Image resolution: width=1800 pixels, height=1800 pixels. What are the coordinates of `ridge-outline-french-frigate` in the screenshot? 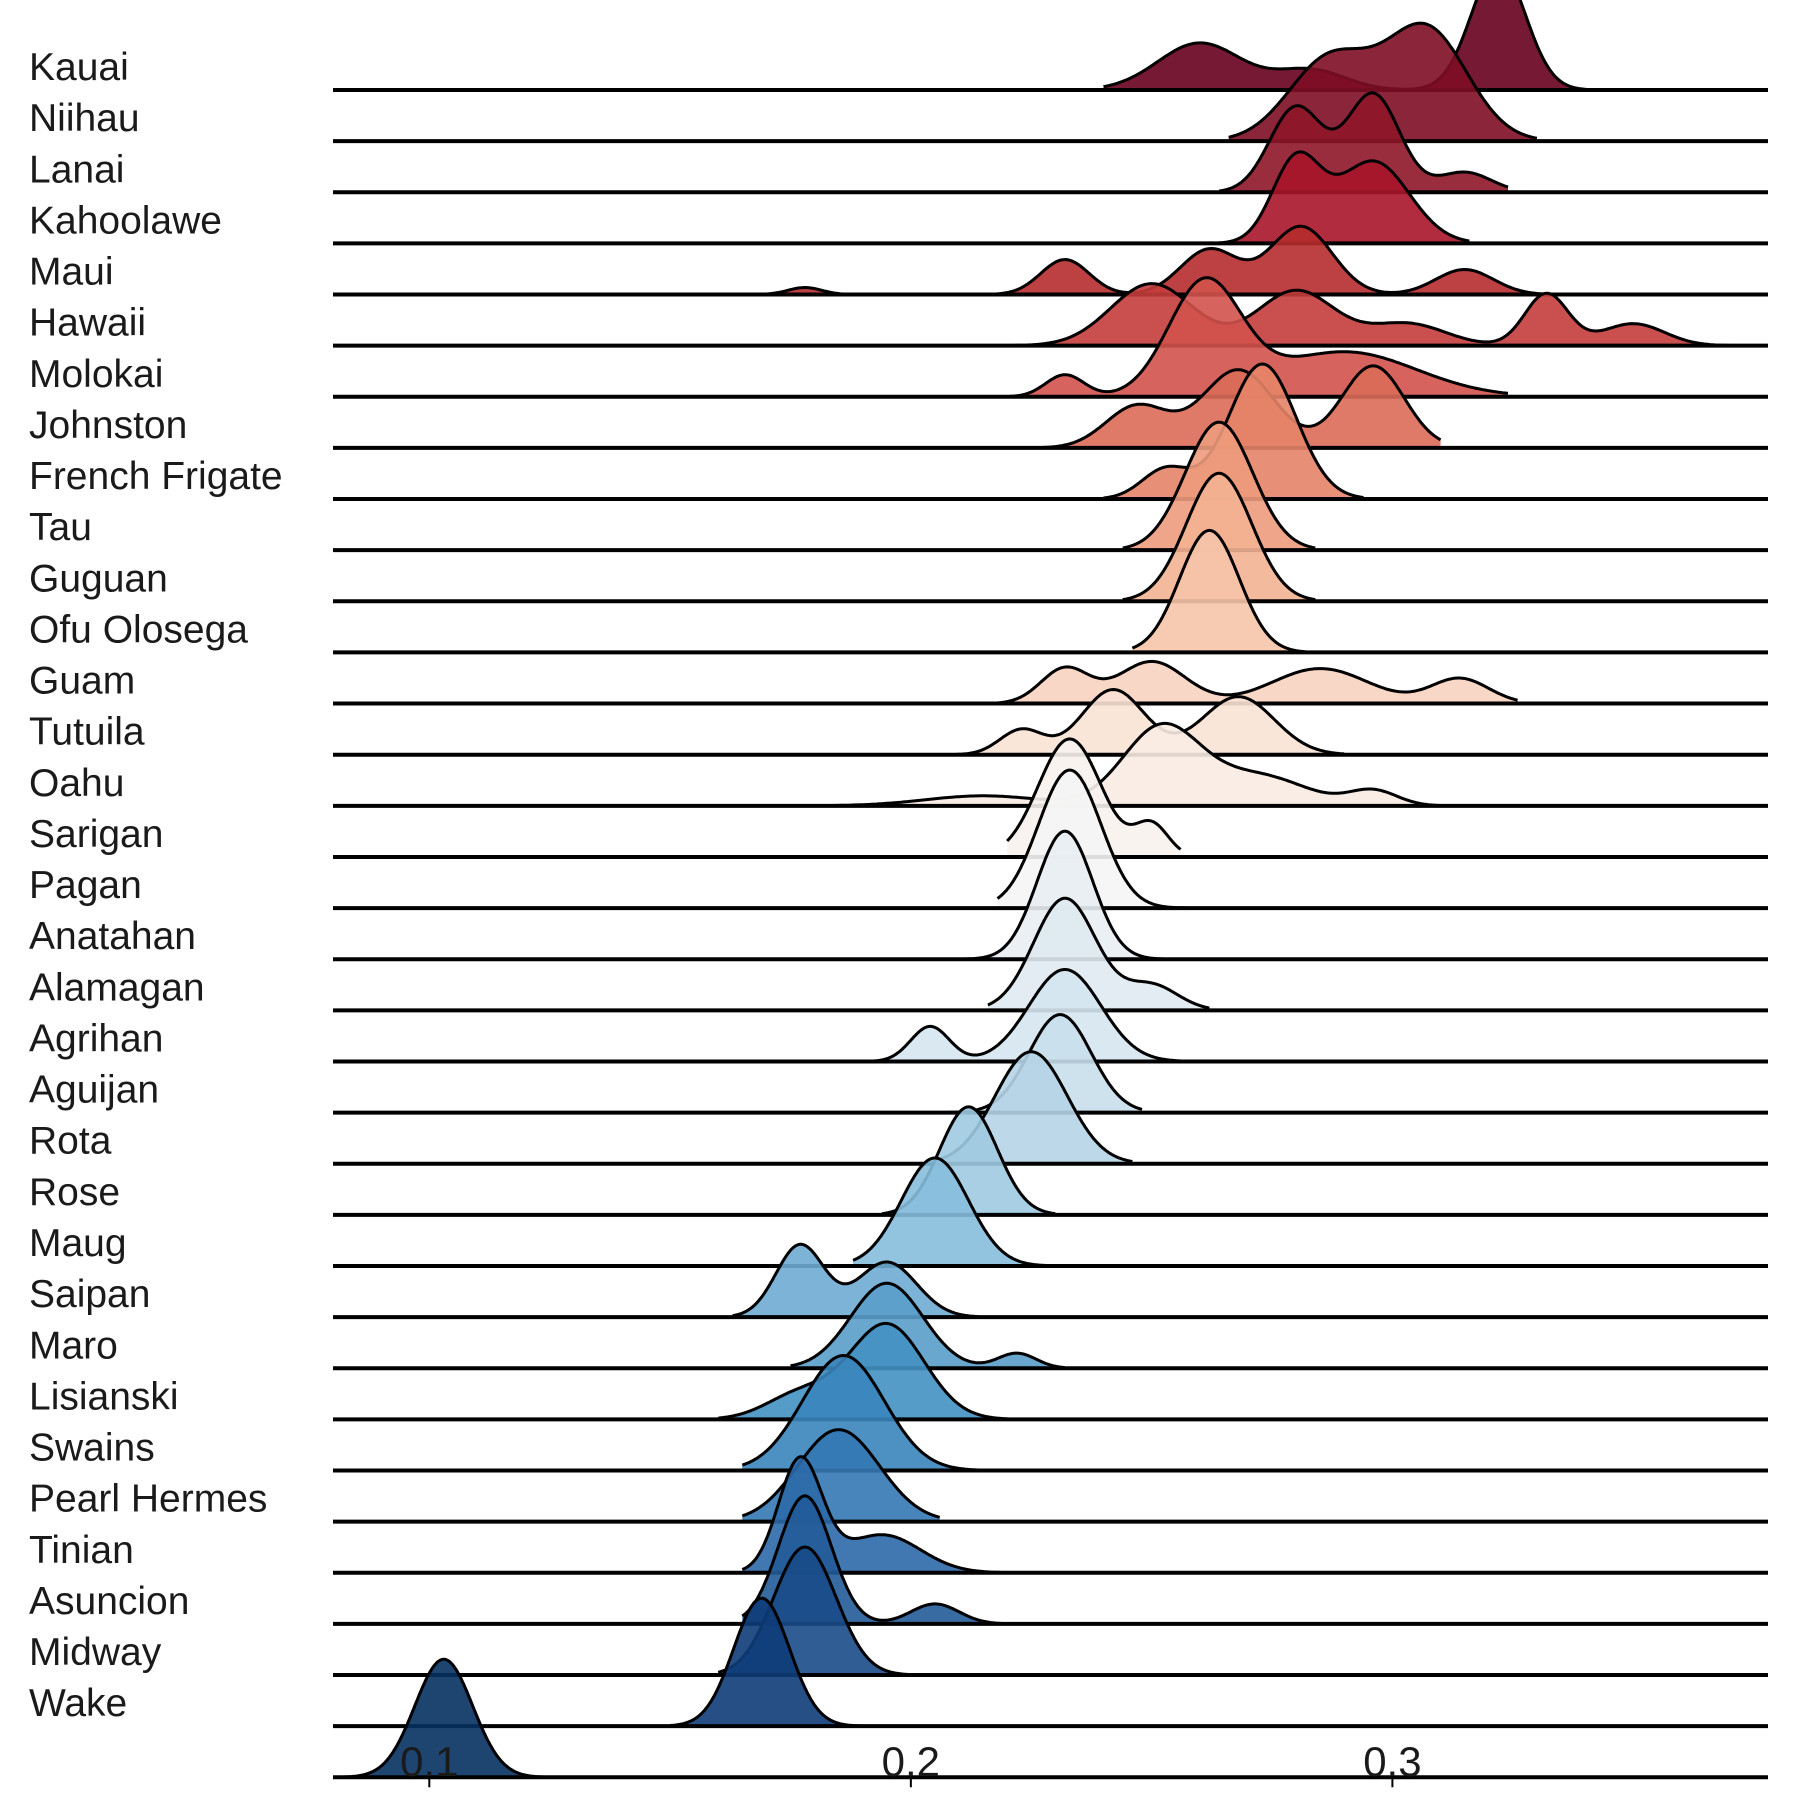 It's located at (1233, 431).